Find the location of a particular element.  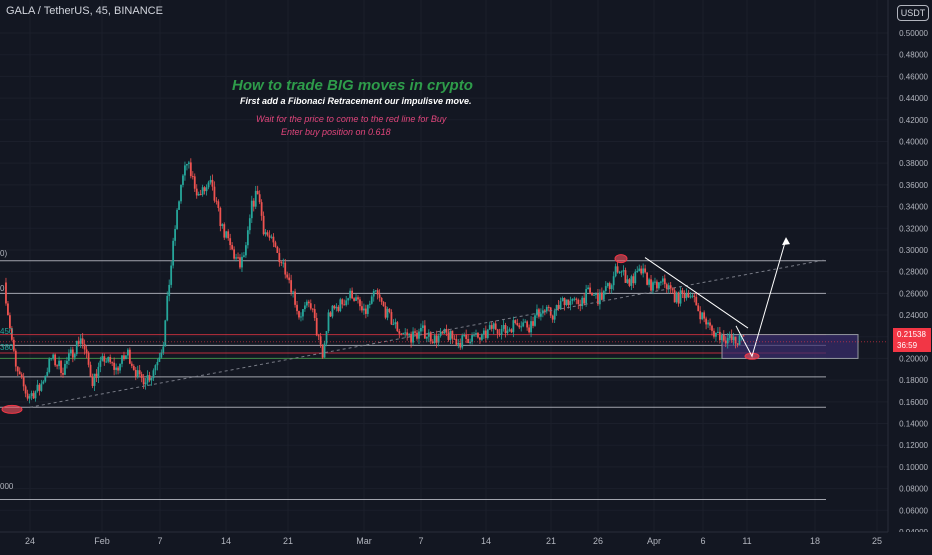

time-axis: 24 Feb 7 14 21 Mar 7 14 21 26 Apr 6 11 18 25 is located at coordinates (466, 540).